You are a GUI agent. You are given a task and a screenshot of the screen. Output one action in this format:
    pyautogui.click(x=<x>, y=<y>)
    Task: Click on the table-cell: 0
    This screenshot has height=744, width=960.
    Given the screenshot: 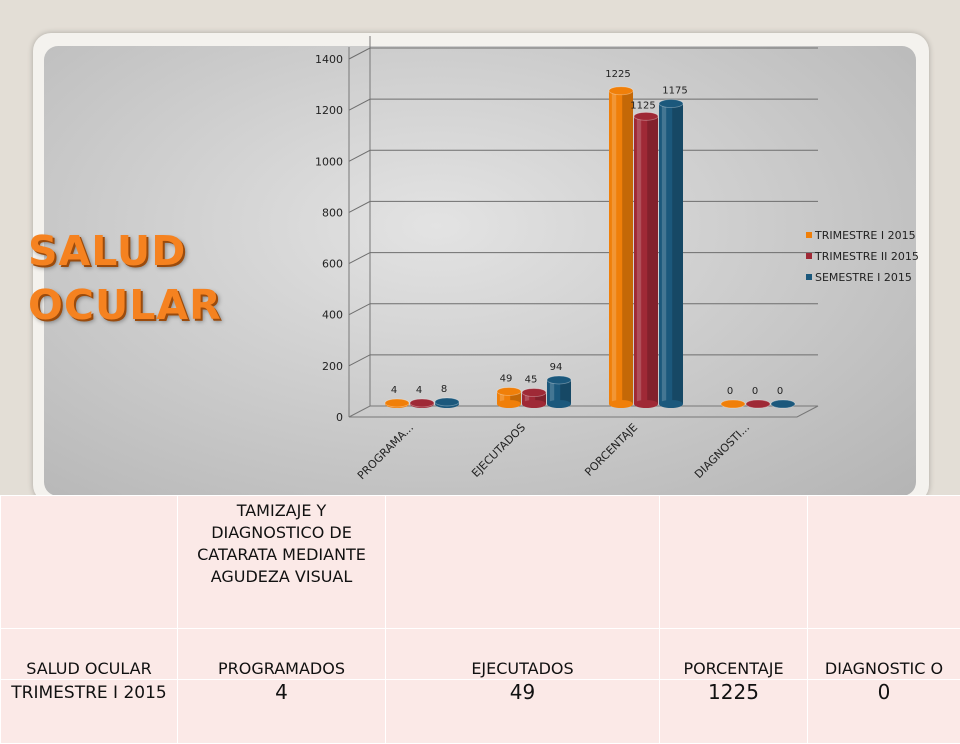 What is the action you would take?
    pyautogui.click(x=884, y=712)
    